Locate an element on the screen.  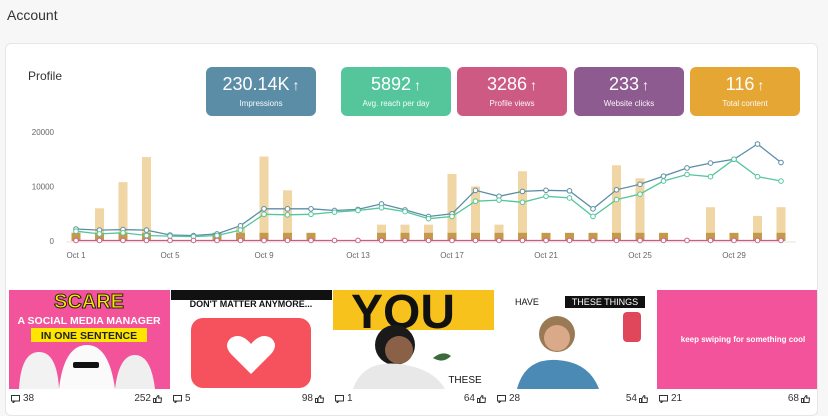
y-tick-label: 10000 is located at coordinates (43, 187).